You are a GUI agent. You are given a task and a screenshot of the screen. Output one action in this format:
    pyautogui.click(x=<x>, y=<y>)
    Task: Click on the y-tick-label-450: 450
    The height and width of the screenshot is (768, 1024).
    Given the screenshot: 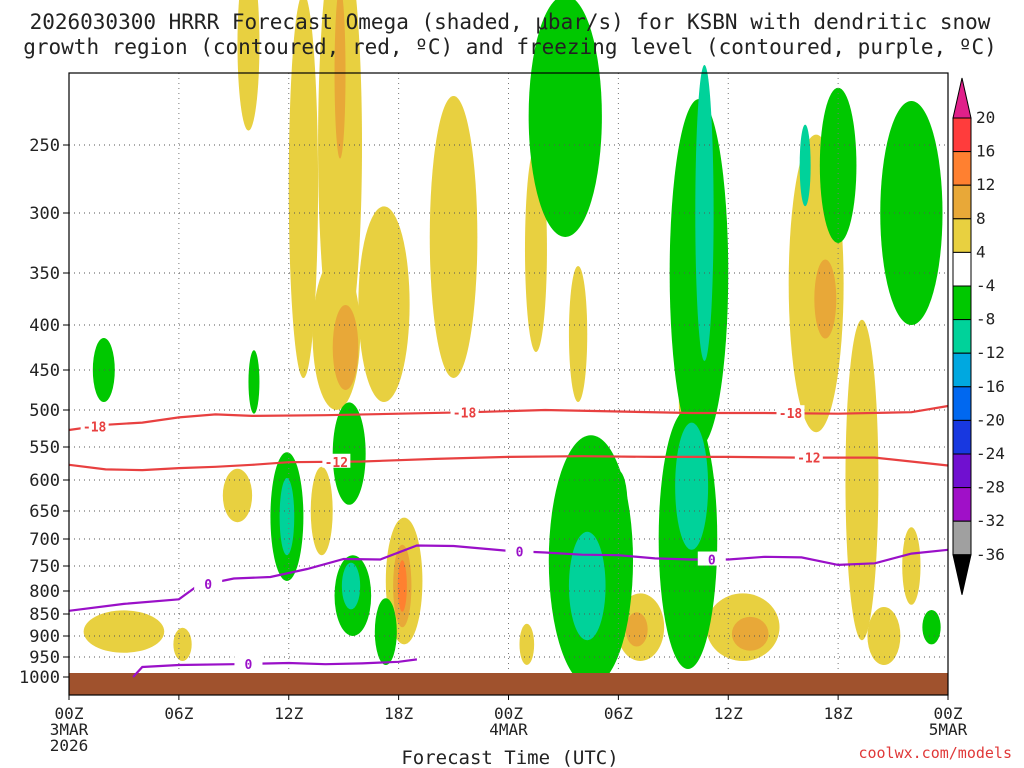 What is the action you would take?
    pyautogui.click(x=44, y=371)
    